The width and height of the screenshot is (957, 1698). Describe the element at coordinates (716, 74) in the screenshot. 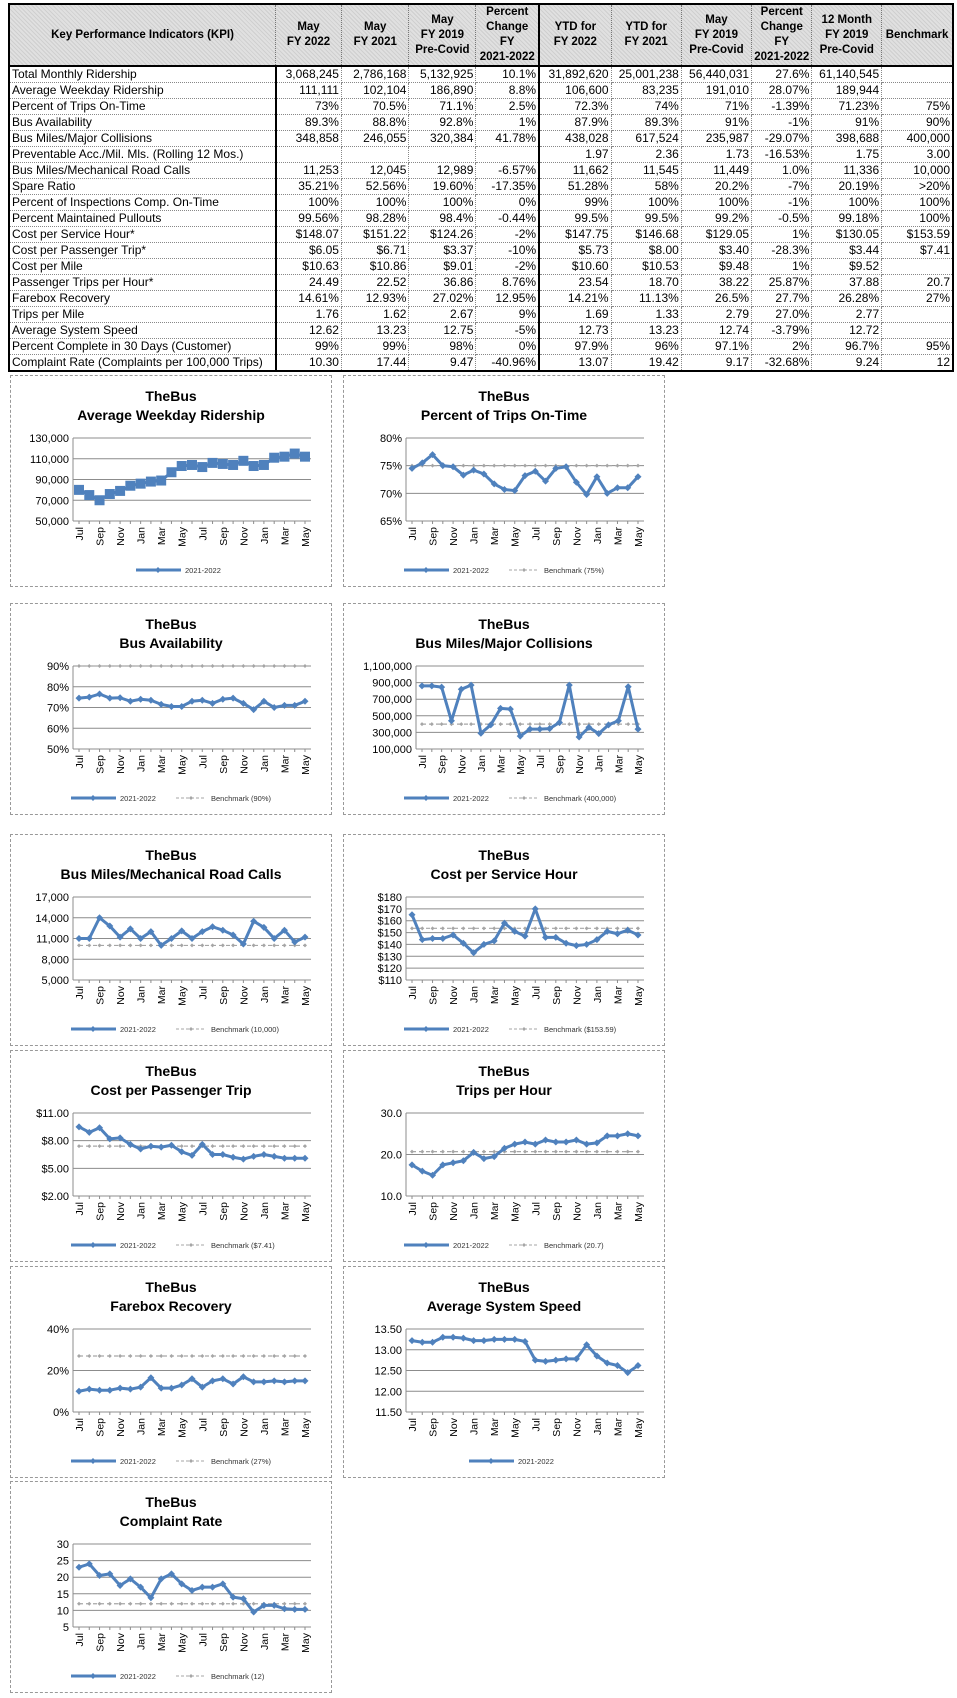

I see `kpi-value-cell: 56,440,031` at that location.